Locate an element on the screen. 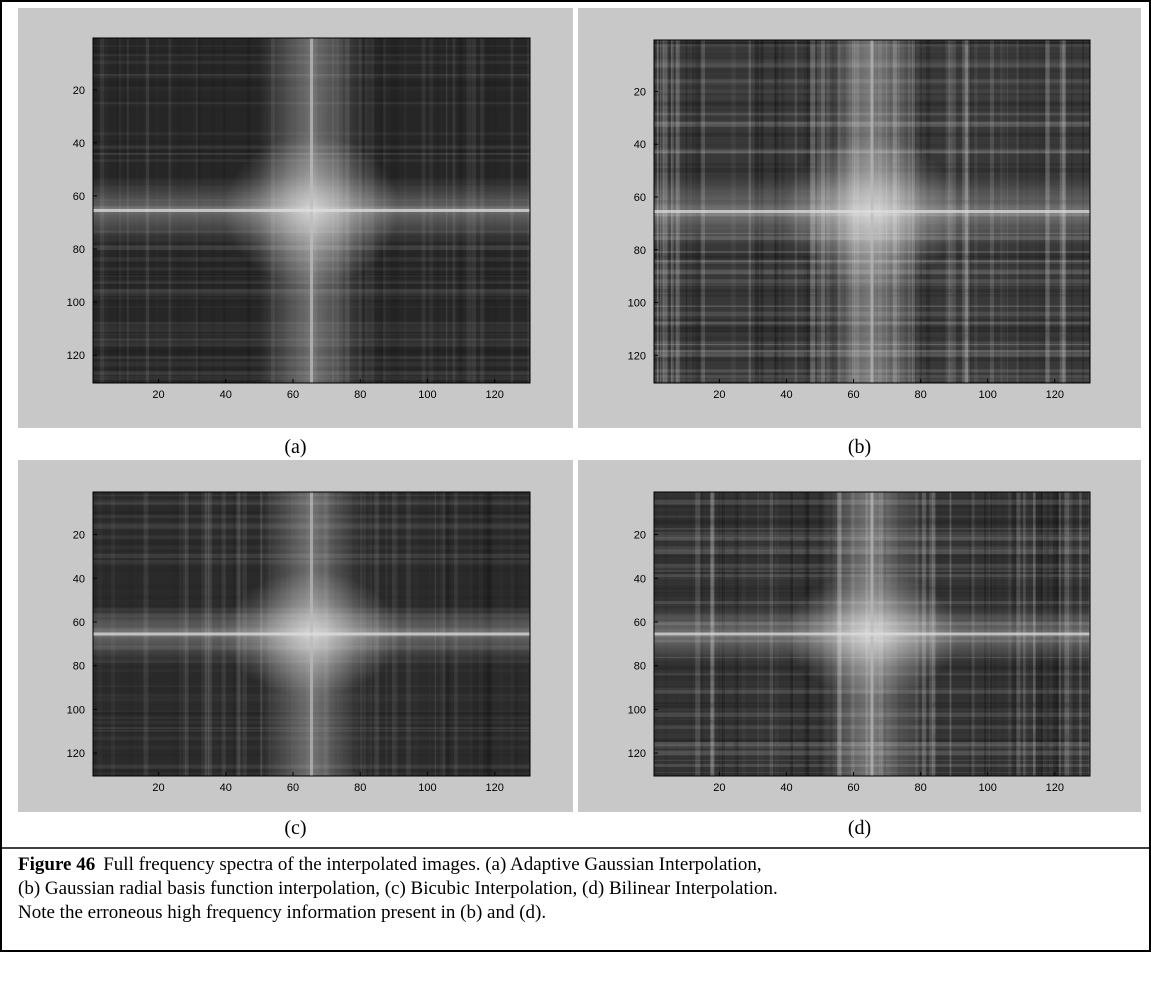  panel-label: (b) is located at coordinates (859, 447).